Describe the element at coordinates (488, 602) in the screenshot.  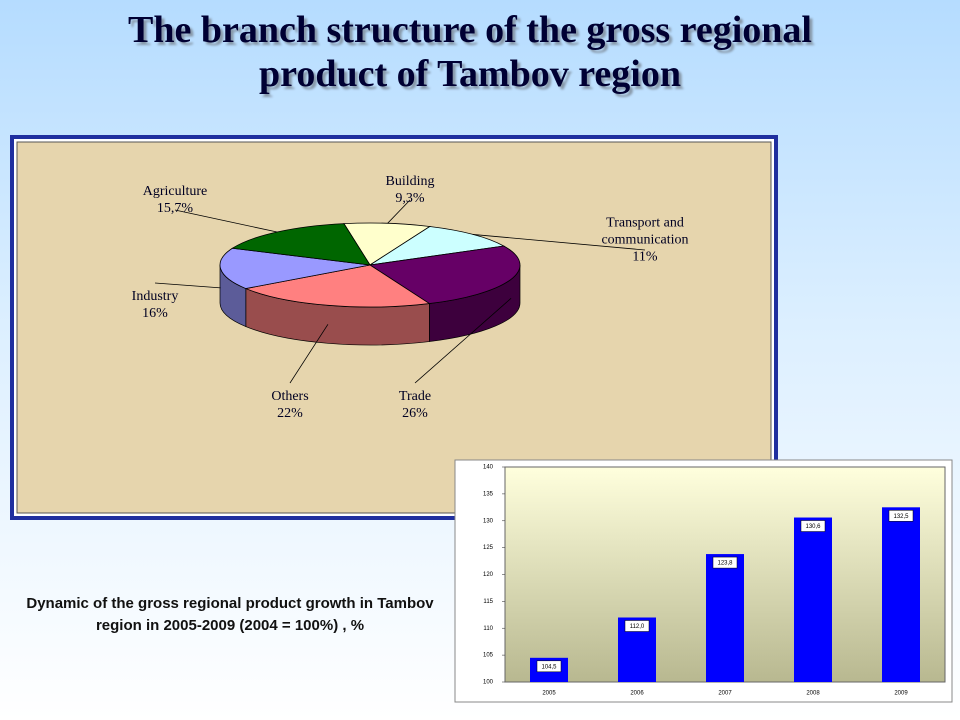
I see `y-tick-label: 115` at that location.